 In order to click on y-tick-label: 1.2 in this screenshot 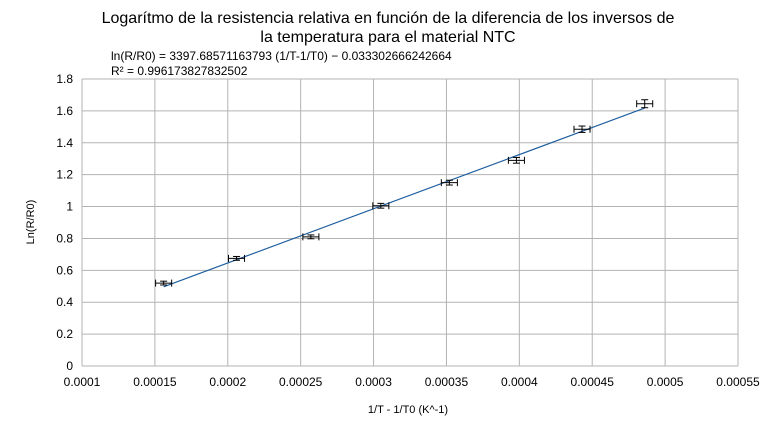, I will do `click(64, 175)`.